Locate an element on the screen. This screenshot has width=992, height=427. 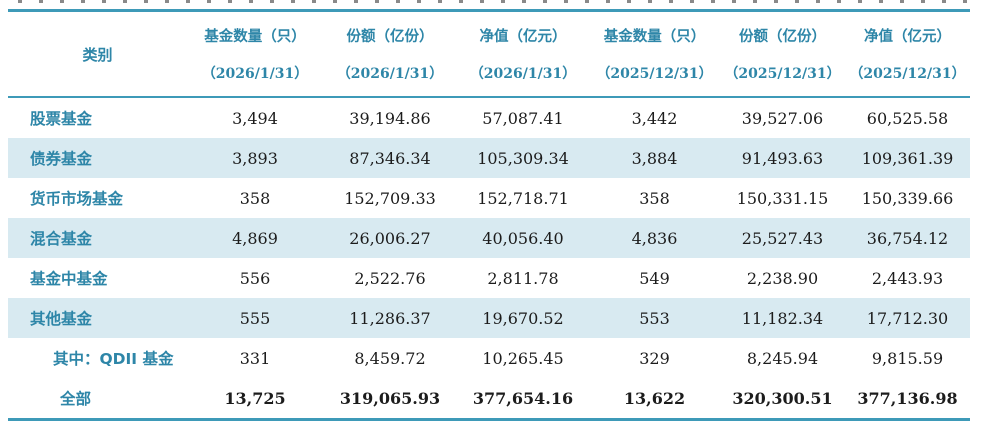
value-cell: 152,718.71 is located at coordinates (523, 198).